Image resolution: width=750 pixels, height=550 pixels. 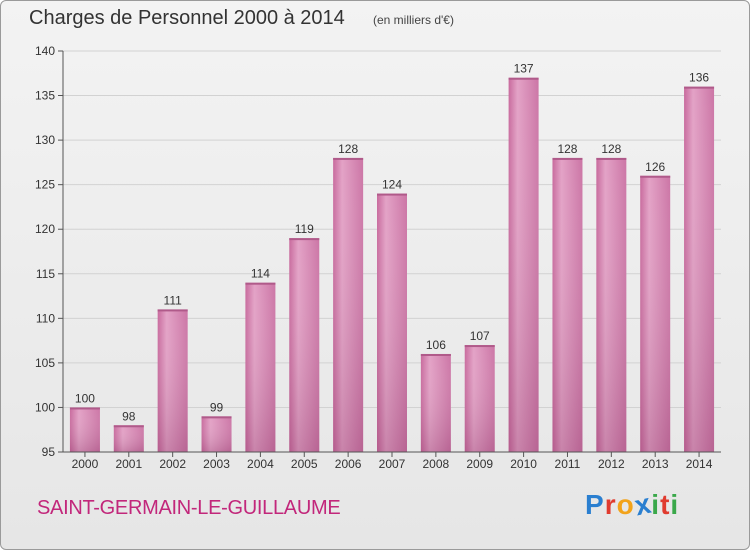 What do you see at coordinates (699, 464) in the screenshot?
I see `x-tick-label: 2014` at bounding box center [699, 464].